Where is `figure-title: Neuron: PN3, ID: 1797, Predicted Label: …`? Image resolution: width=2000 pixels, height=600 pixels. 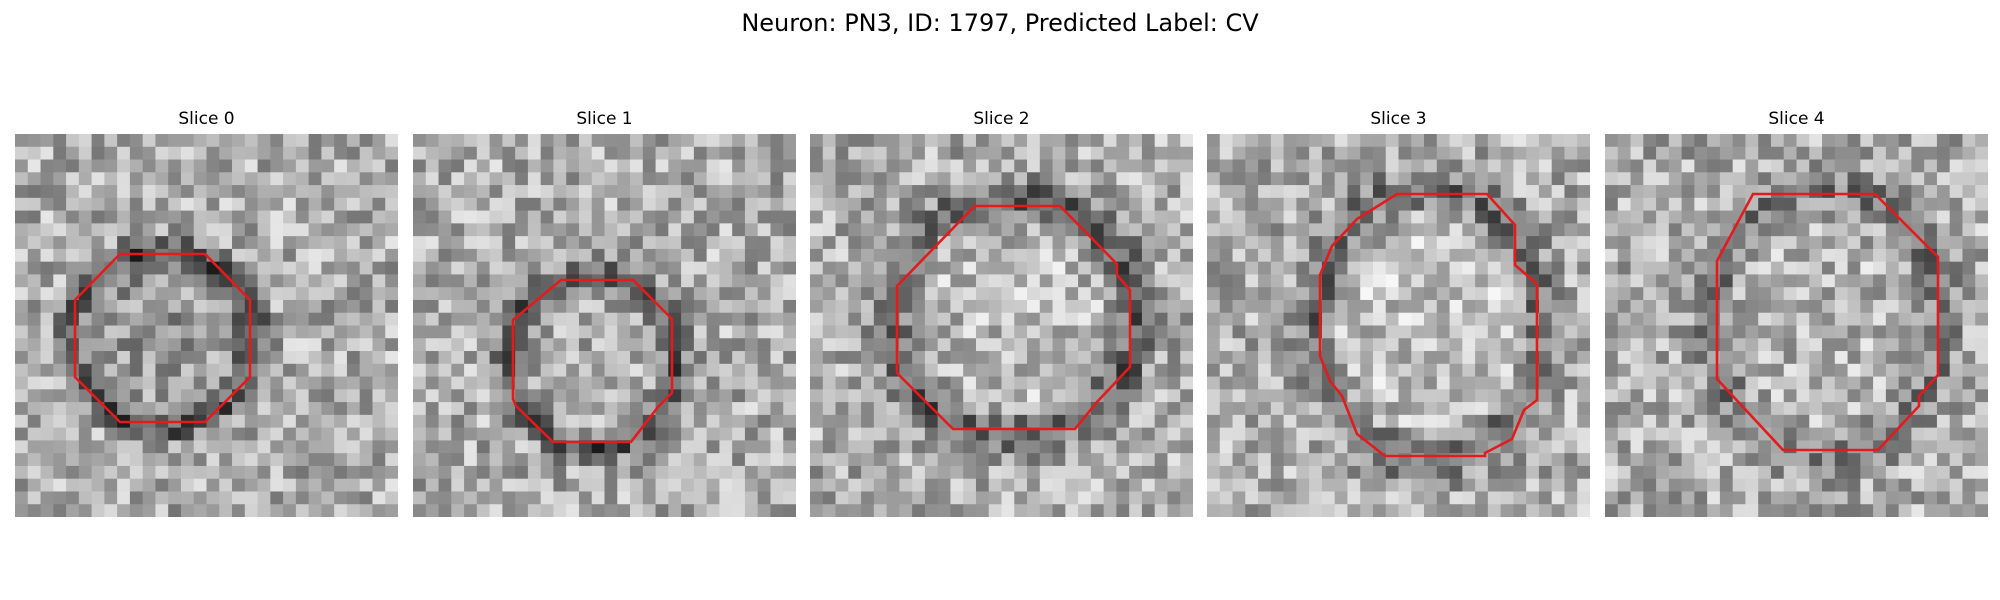
figure-title: Neuron: PN3, ID: 1797, Predicted Label: … is located at coordinates (1000, 23).